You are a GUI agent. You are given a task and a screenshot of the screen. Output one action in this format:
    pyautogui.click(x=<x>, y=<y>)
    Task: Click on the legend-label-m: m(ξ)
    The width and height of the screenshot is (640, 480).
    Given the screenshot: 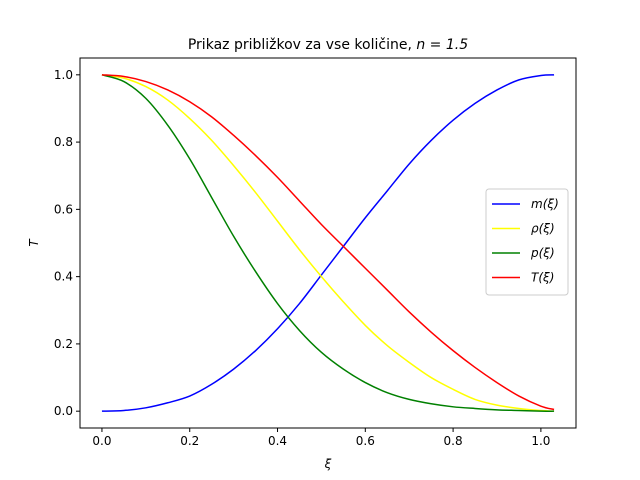 What is the action you would take?
    pyautogui.click(x=545, y=204)
    